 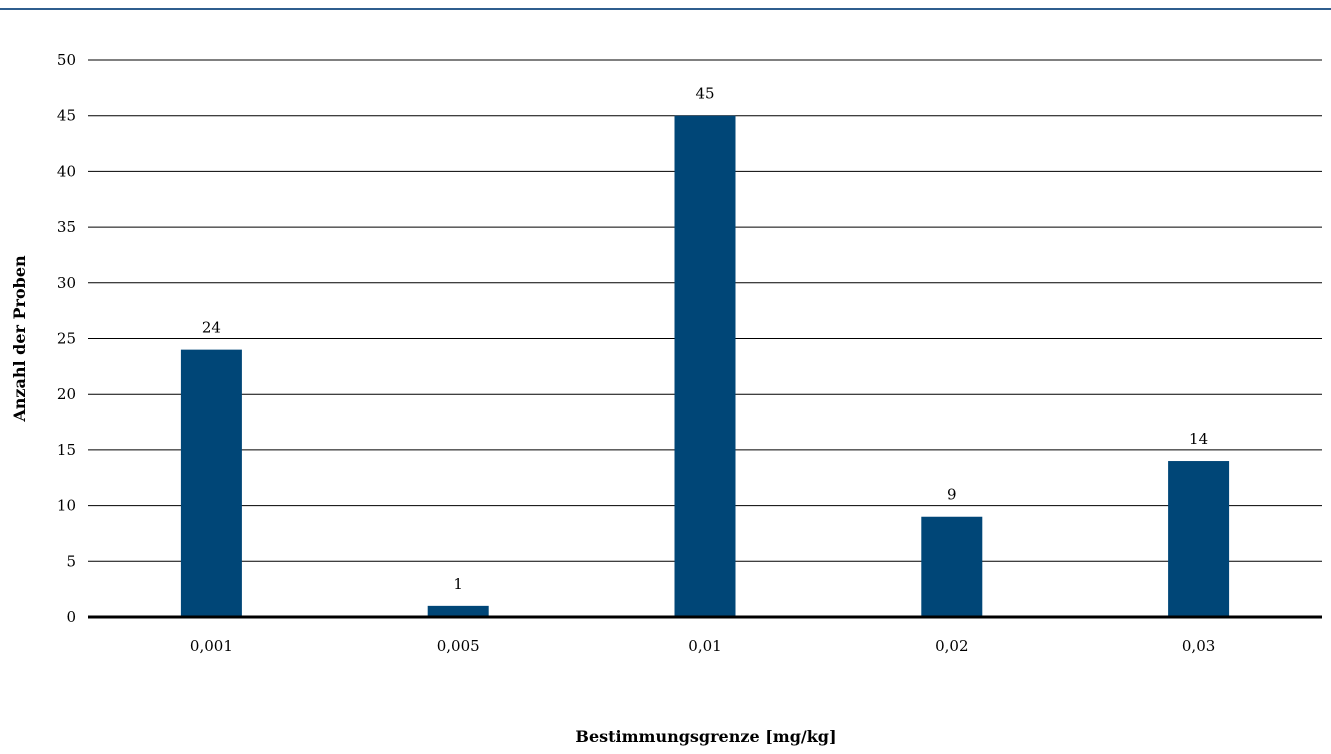 What do you see at coordinates (71, 561) in the screenshot?
I see `y-tick-label: 5` at bounding box center [71, 561].